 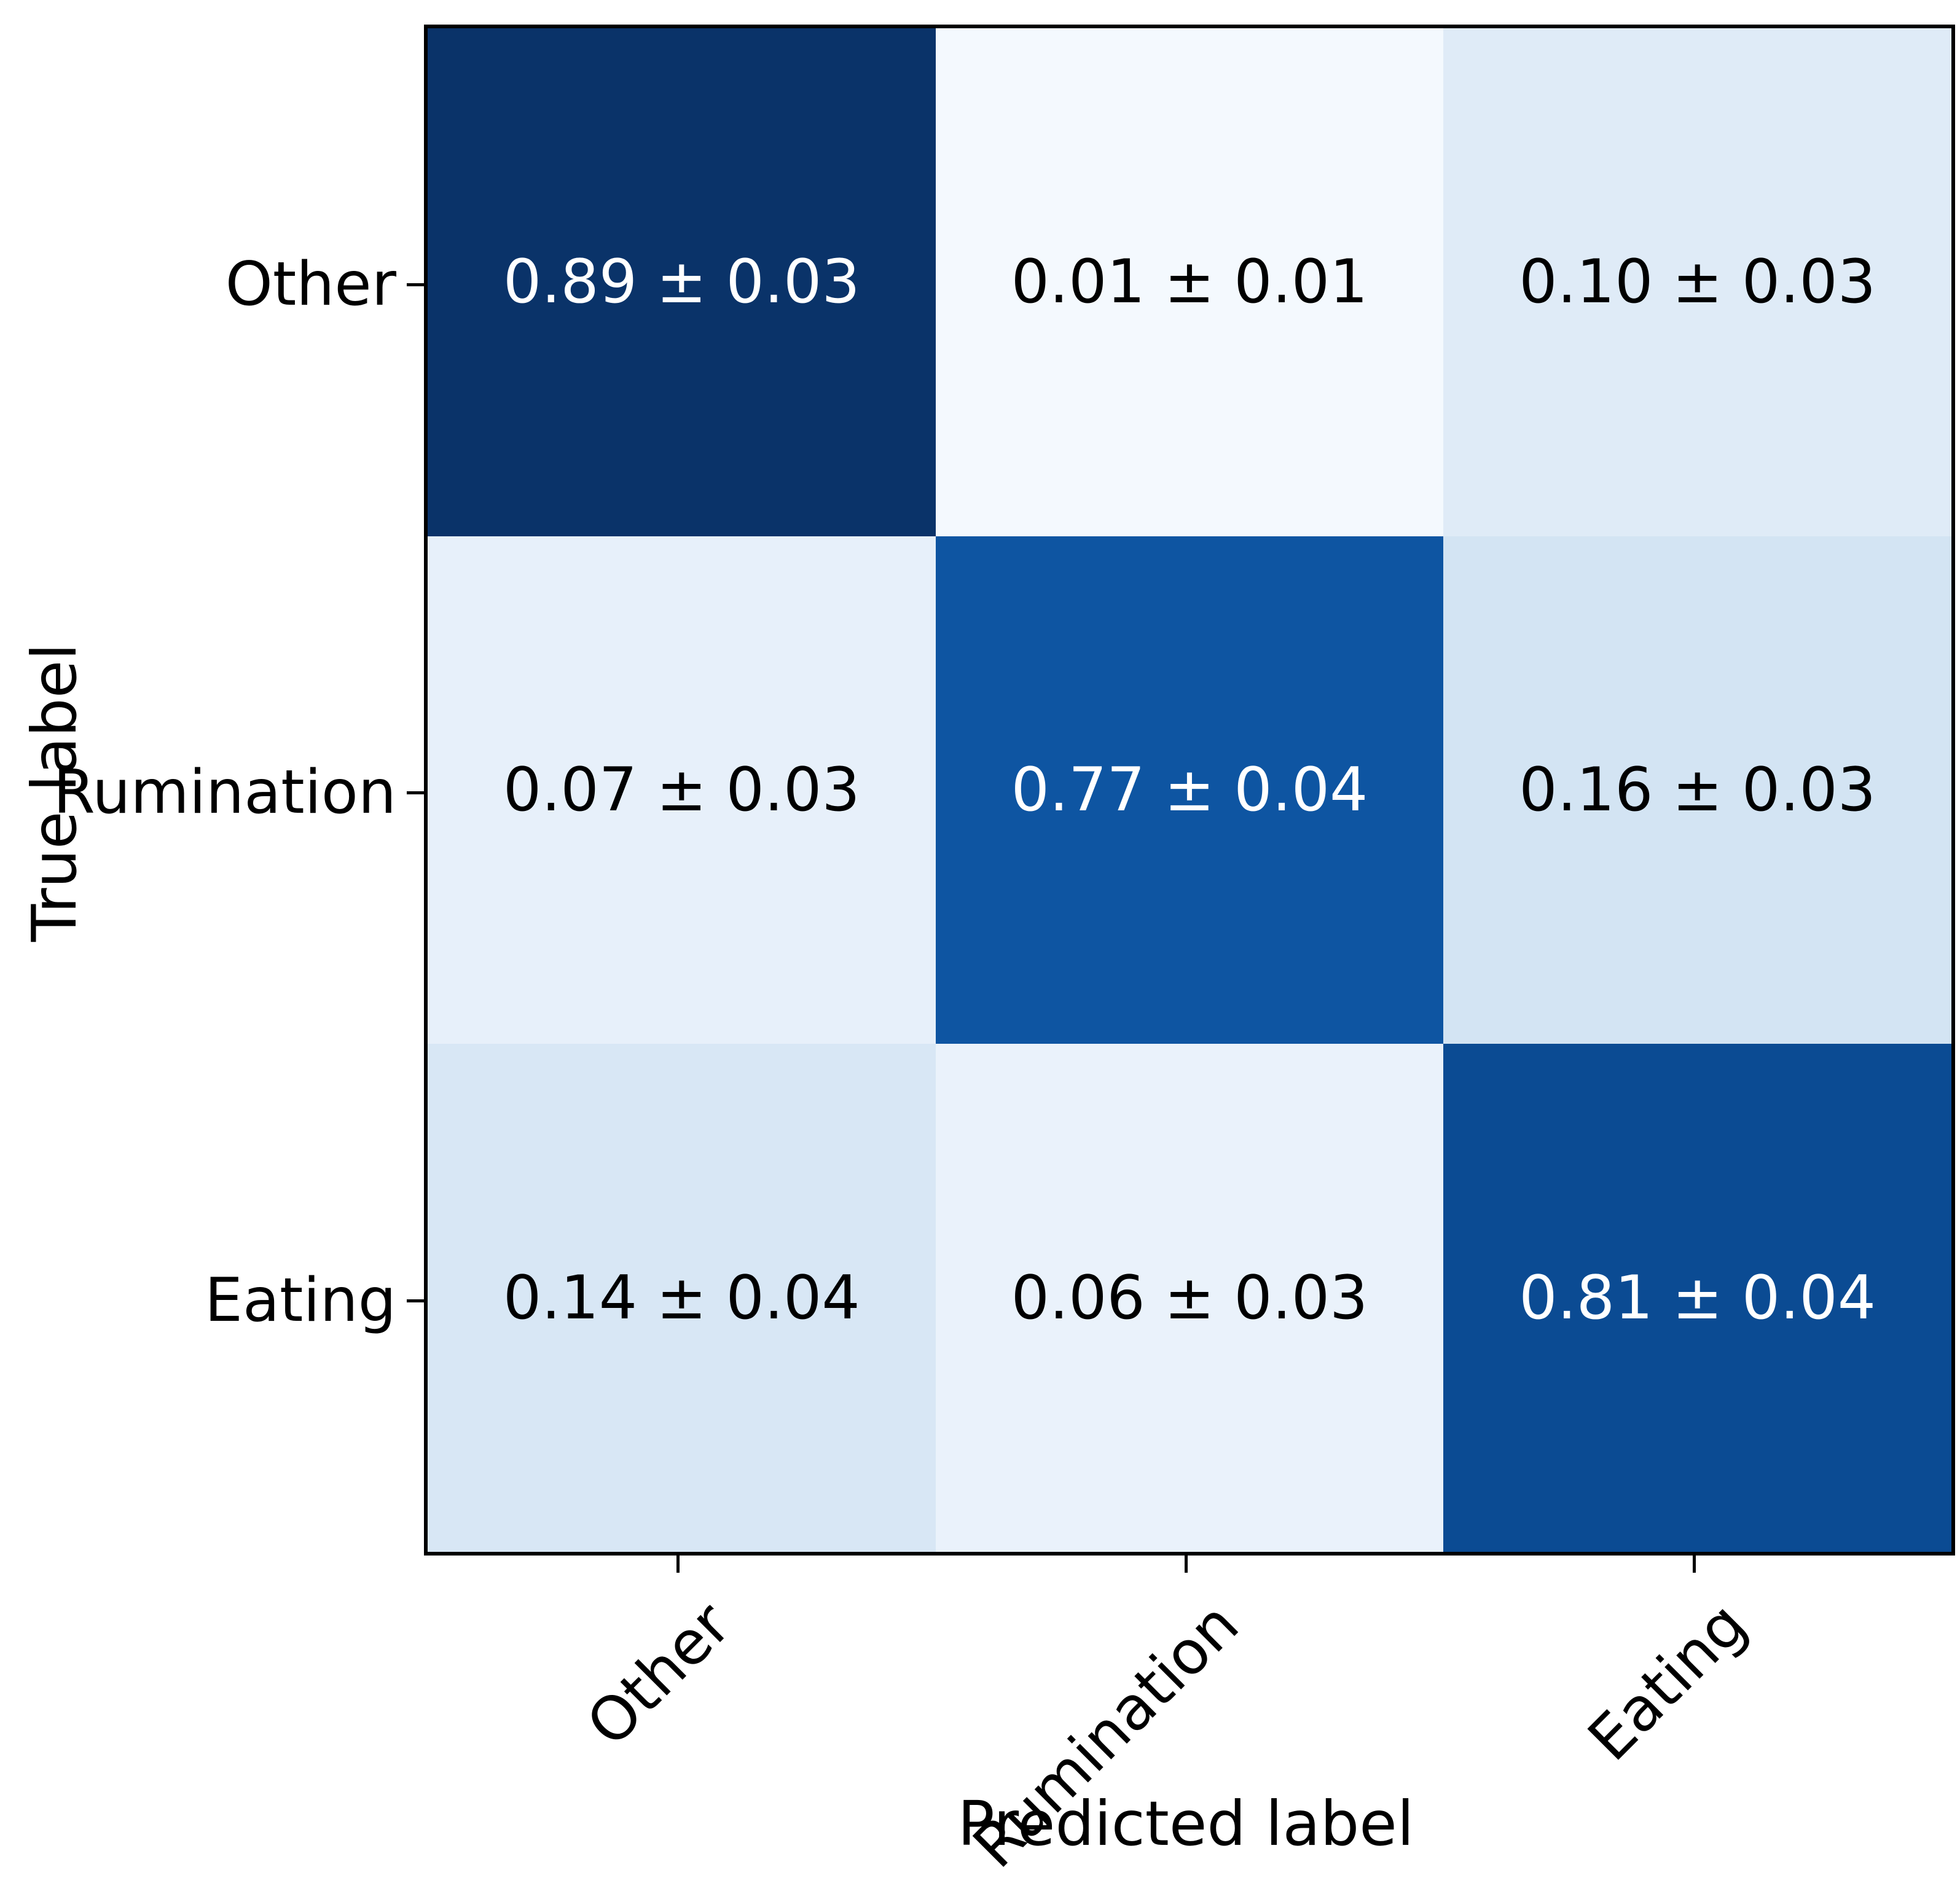 What do you see at coordinates (1668, 1682) in the screenshot?
I see `x-tick-label-eating: Eating` at bounding box center [1668, 1682].